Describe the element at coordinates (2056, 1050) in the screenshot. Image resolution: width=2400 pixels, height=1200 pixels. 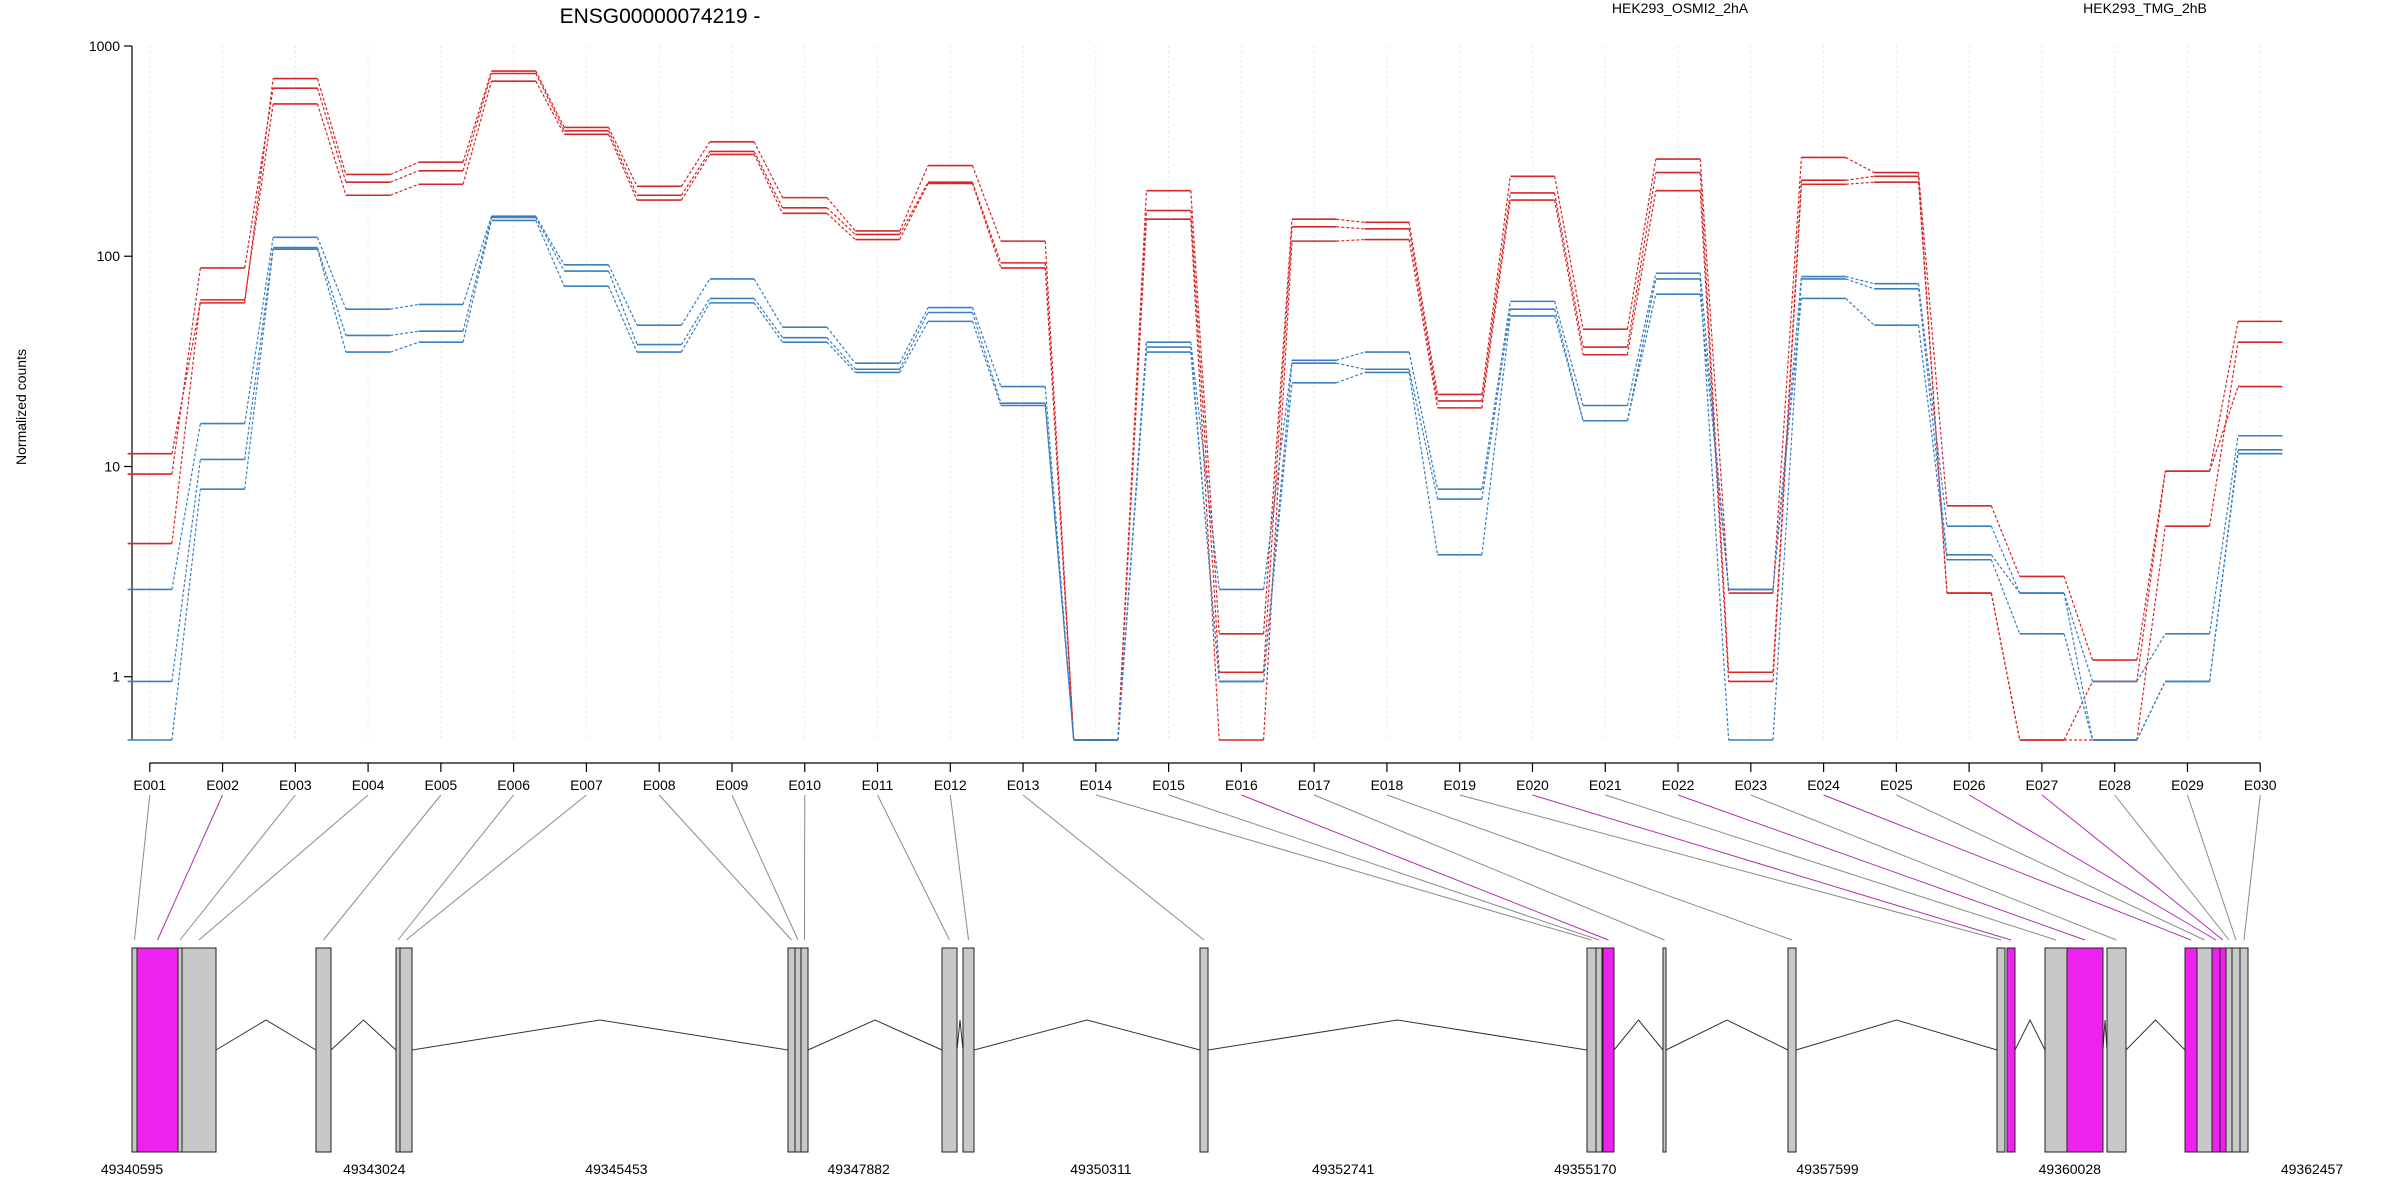
I see `exon-block-E021` at that location.